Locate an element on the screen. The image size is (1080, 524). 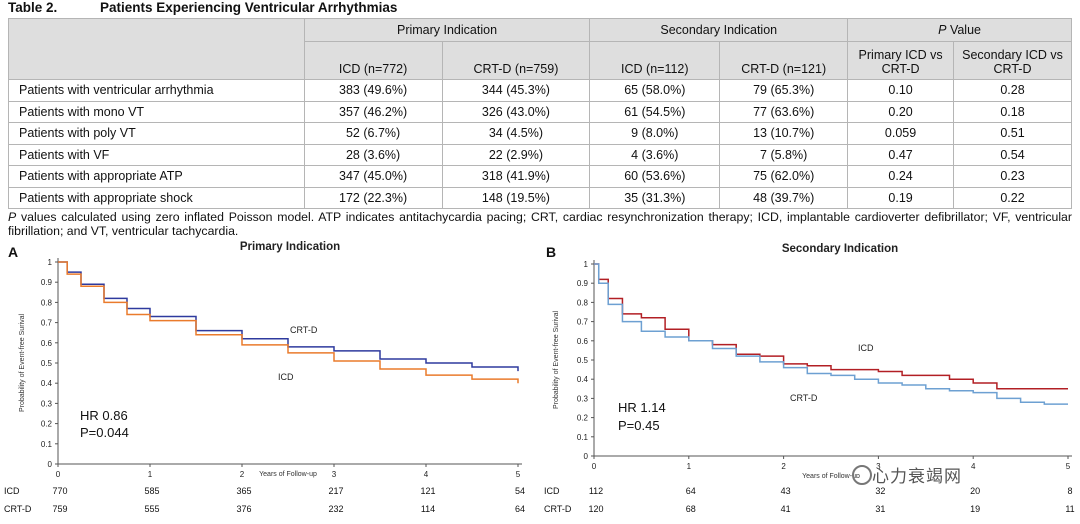
cell: 77 (63.6%) is located at coordinates (784, 111).